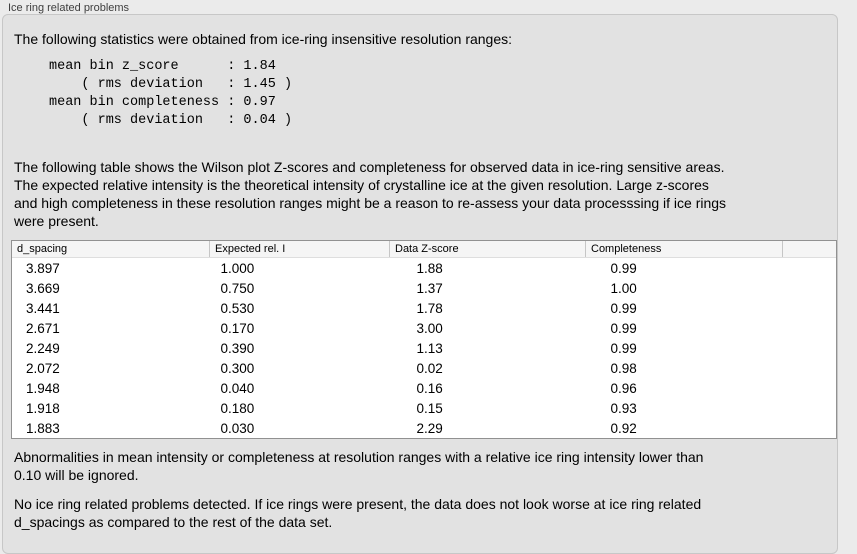  What do you see at coordinates (43, 388) in the screenshot?
I see `table-cell: 1.948` at bounding box center [43, 388].